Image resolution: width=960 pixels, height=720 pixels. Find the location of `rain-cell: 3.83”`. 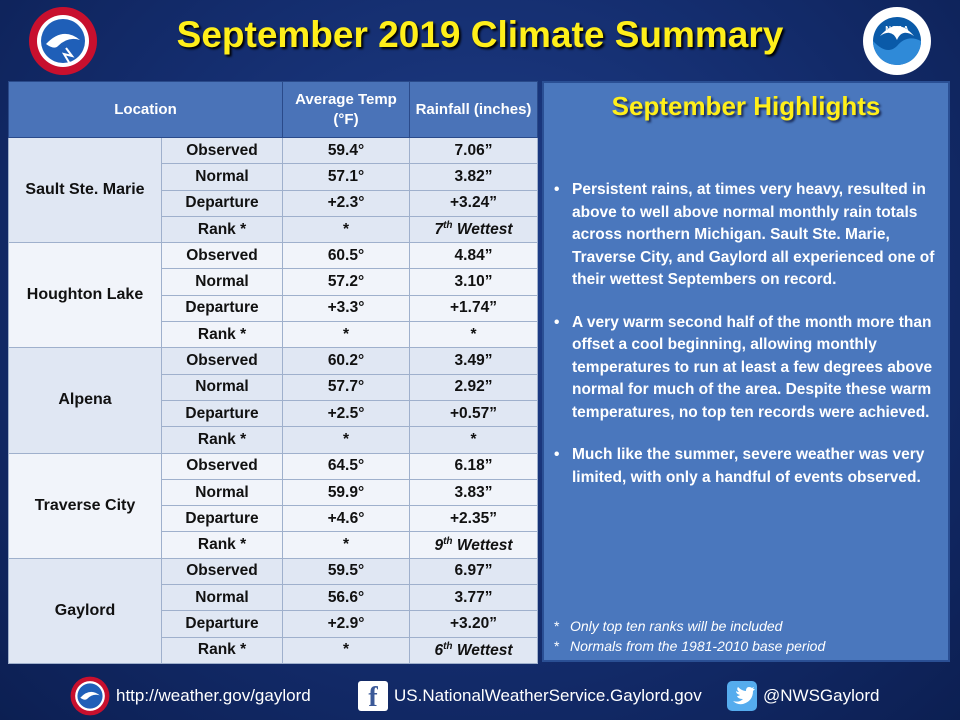

rain-cell: 3.83” is located at coordinates (473, 492).